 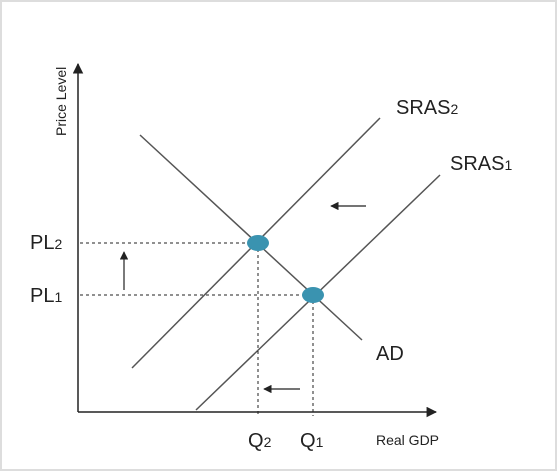 I want to click on quantity-label: Q1, so click(x=312, y=441).